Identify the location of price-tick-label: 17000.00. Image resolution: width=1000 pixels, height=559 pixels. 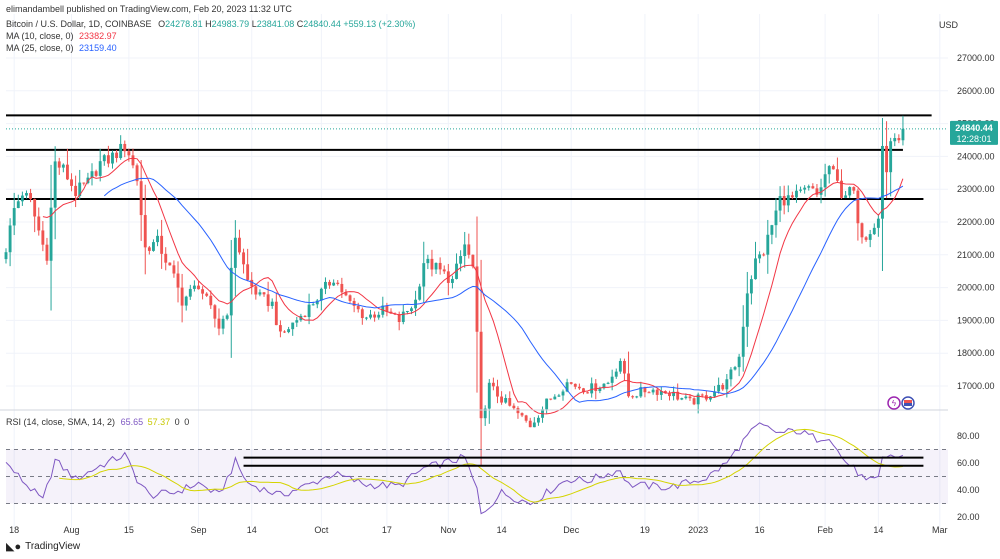
(976, 386).